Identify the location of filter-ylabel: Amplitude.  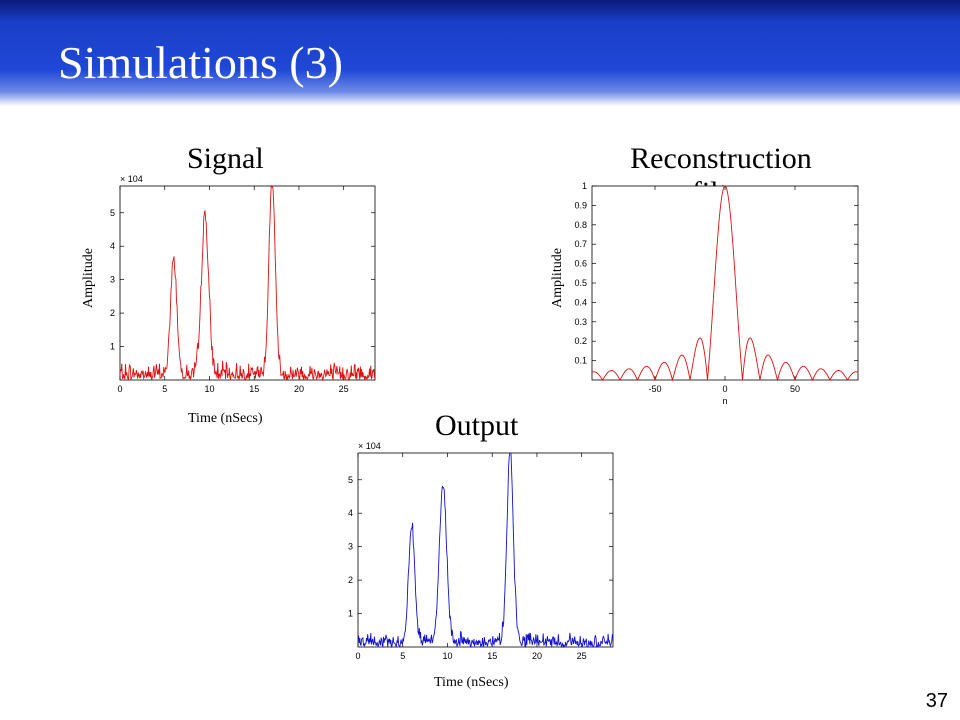
(557, 278).